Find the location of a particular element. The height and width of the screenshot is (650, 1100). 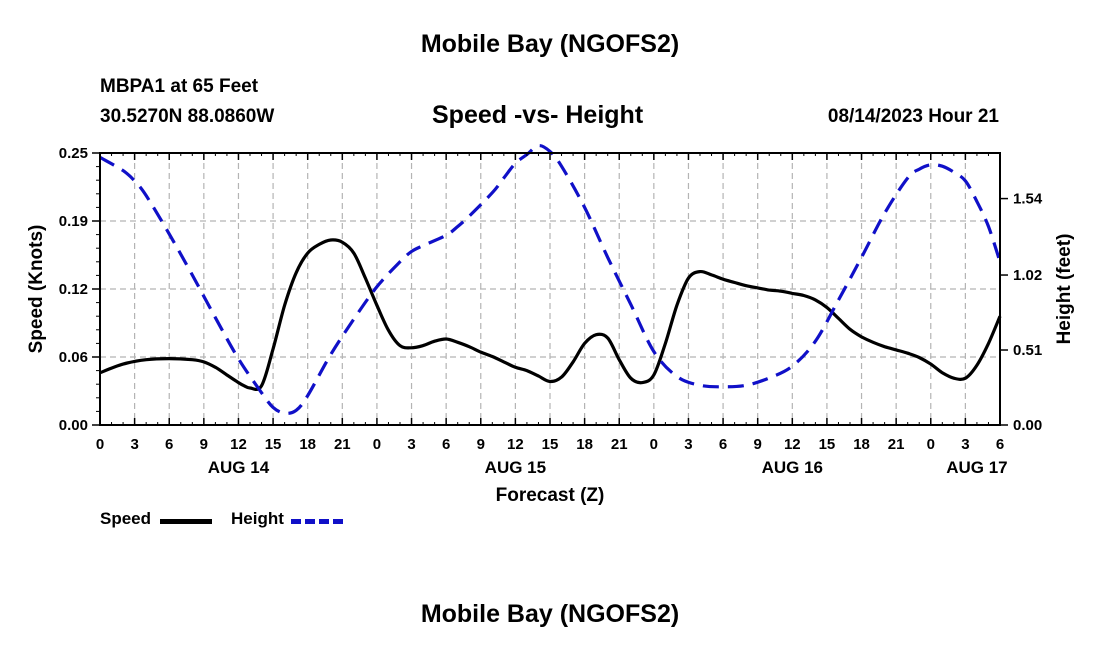

y-tick-label: 0.19 is located at coordinates (73, 221).